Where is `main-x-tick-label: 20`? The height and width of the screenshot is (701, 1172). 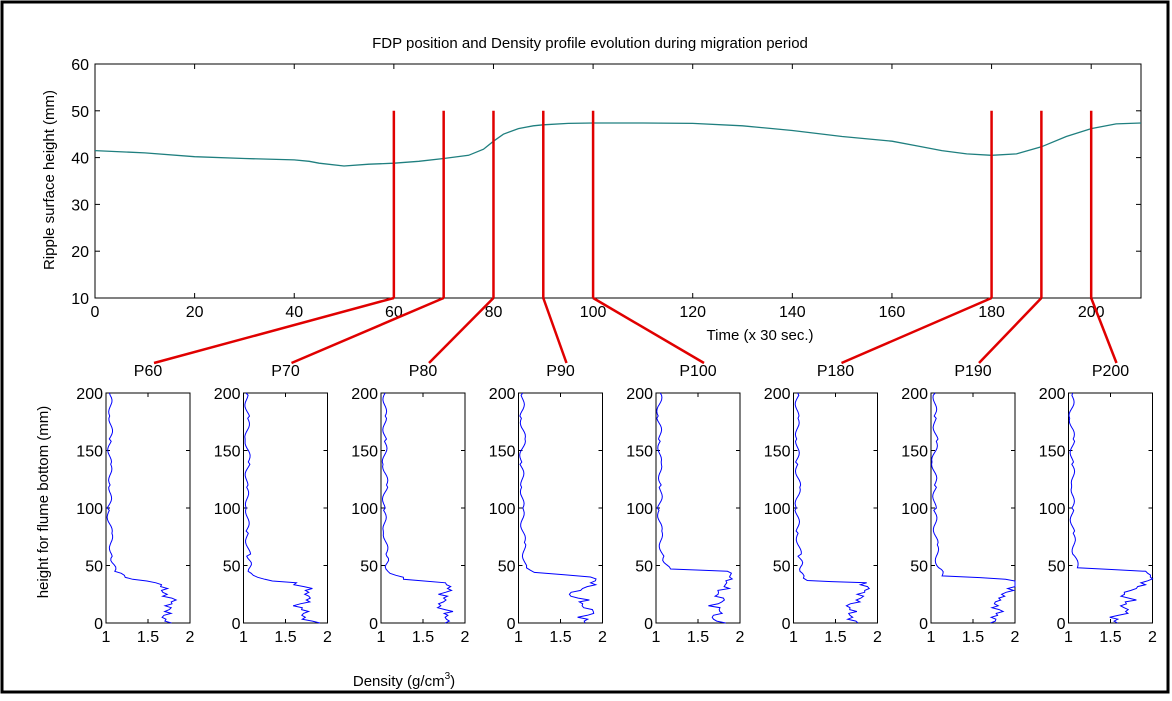
main-x-tick-label: 20 is located at coordinates (195, 312).